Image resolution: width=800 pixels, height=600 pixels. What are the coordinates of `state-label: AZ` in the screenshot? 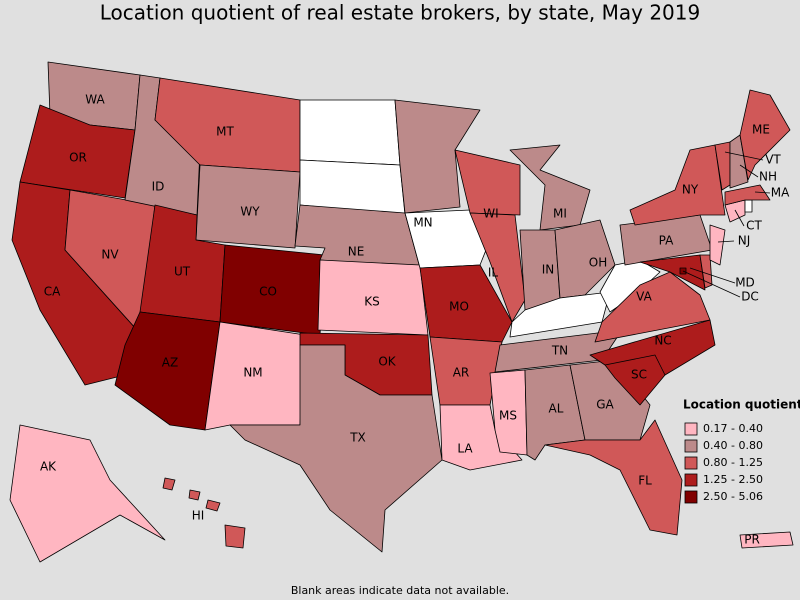 It's located at (170, 363).